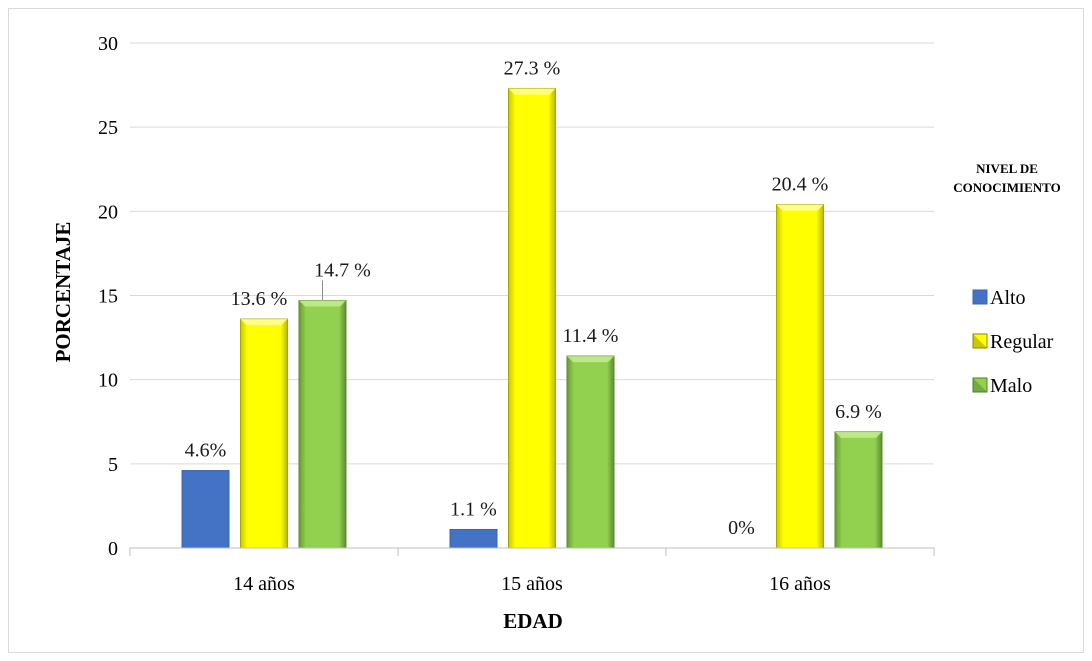 The image size is (1092, 661). What do you see at coordinates (1007, 168) in the screenshot?
I see `legend-title-line-1: NIVEL DE` at bounding box center [1007, 168].